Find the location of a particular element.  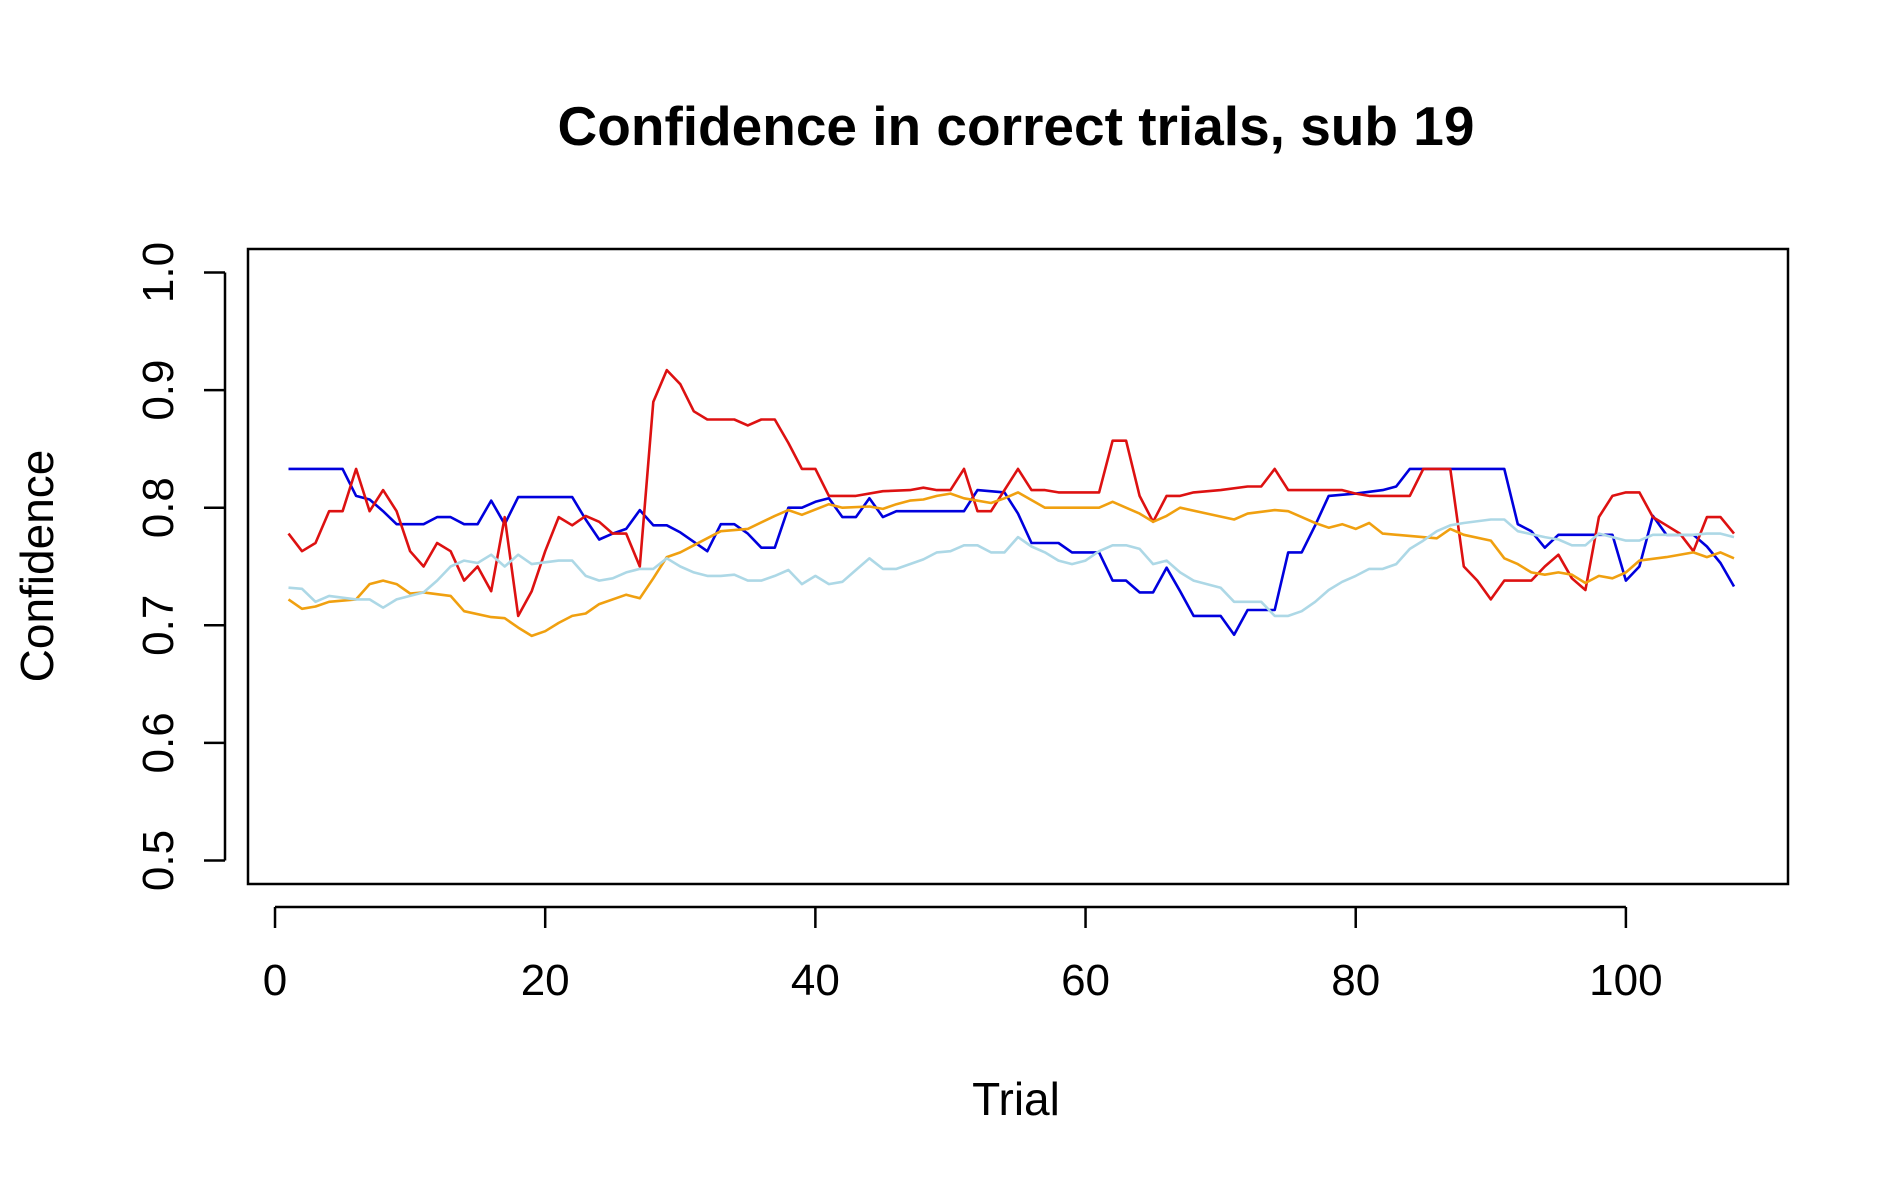

x-axis-label: Trial is located at coordinates (1016, 1099).